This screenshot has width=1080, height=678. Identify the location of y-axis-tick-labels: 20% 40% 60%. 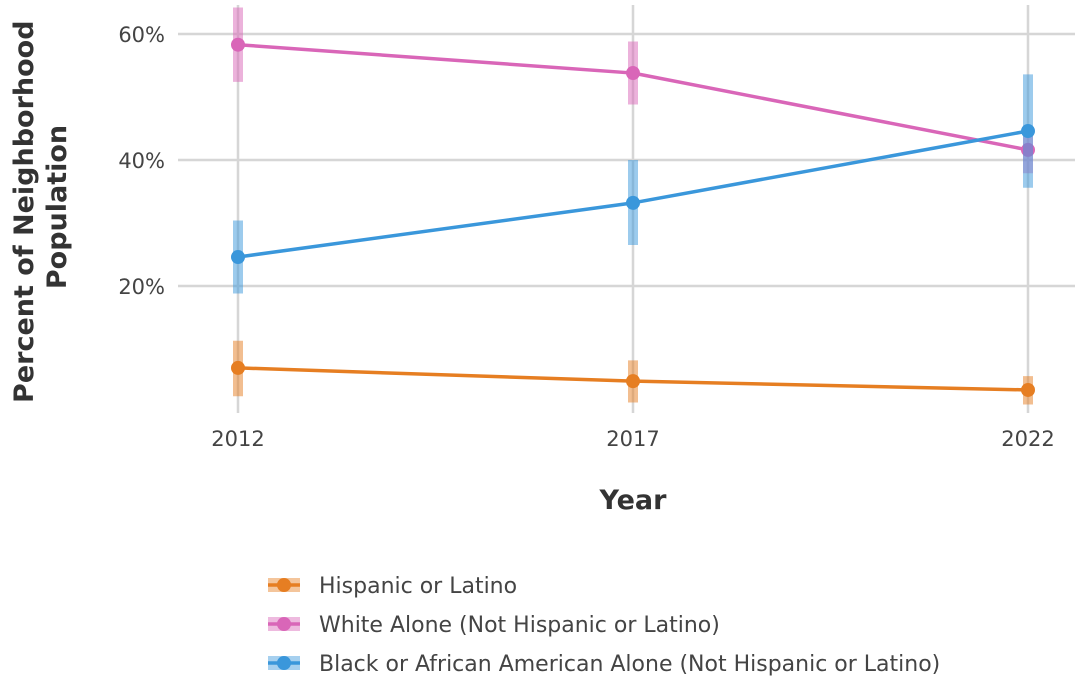
(141, 161).